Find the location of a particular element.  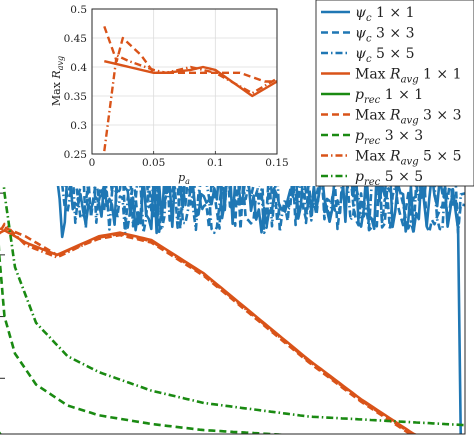

inset-y-tick-label: 0.45 is located at coordinates (75, 39).